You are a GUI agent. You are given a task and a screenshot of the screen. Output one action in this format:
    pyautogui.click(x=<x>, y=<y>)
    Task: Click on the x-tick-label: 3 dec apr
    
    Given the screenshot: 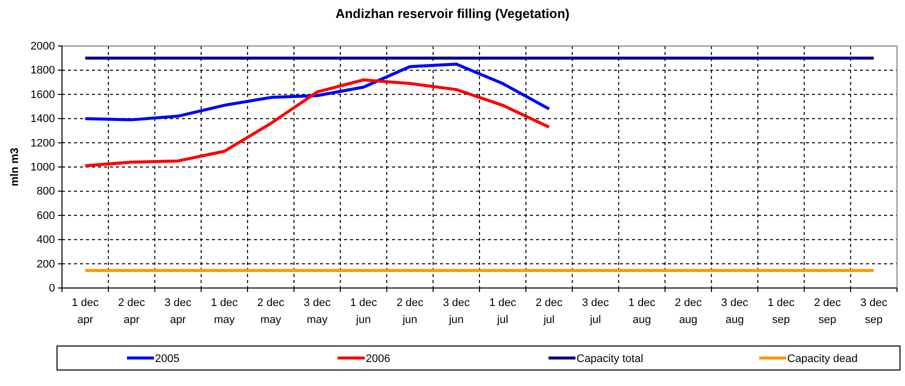 What is the action you would take?
    pyautogui.click(x=178, y=311)
    